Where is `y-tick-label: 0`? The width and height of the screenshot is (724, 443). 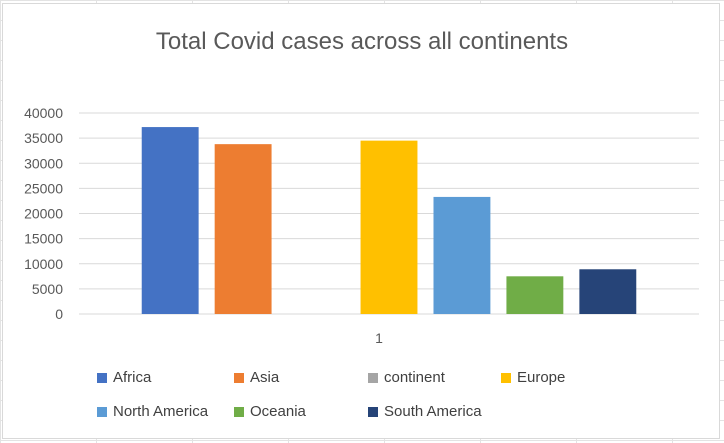 y-tick-label: 0 is located at coordinates (59, 314).